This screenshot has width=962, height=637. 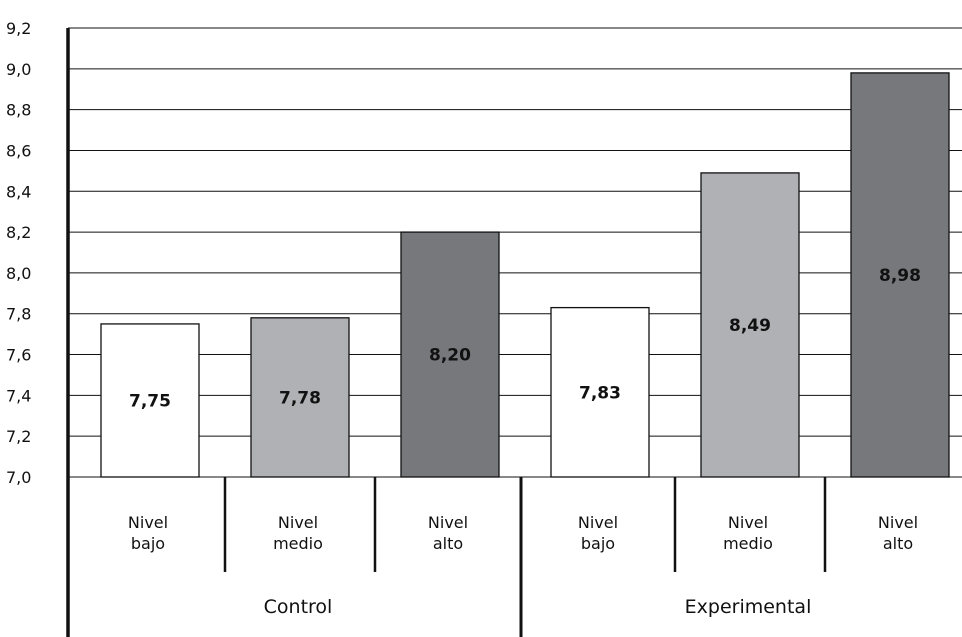 What do you see at coordinates (18, 436) in the screenshot?
I see `y-tick-label: 7,2` at bounding box center [18, 436].